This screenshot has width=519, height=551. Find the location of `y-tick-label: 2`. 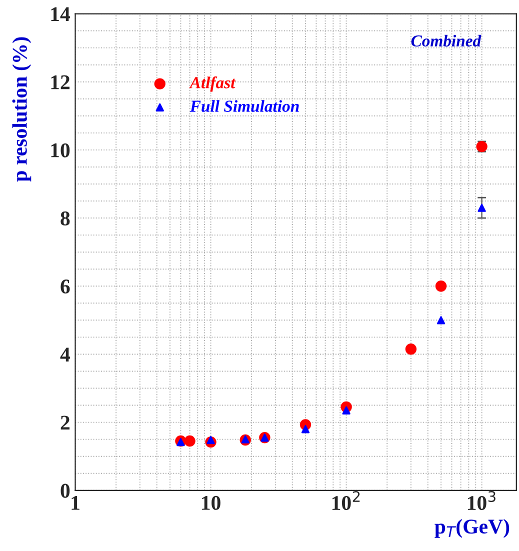

y-tick-label: 2 is located at coordinates (65, 423).